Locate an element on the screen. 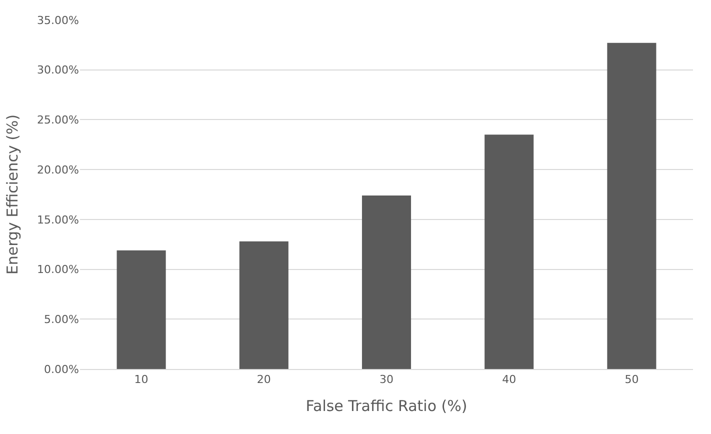 Image resolution: width=711 pixels, height=434 pixels. y-tick-label: 0.00% is located at coordinates (61, 369).